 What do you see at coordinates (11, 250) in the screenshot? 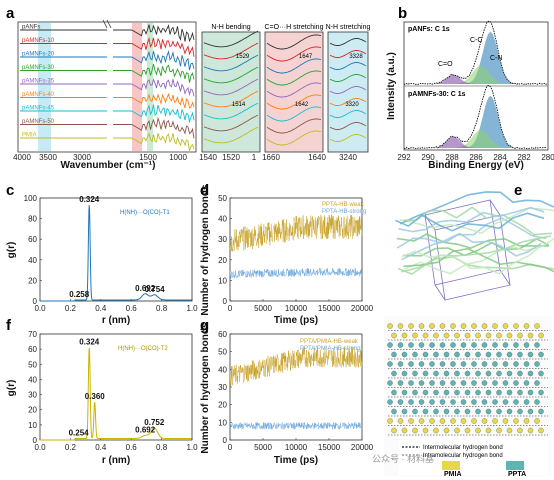
I see `c-ylabel: g(r)` at bounding box center [11, 250].